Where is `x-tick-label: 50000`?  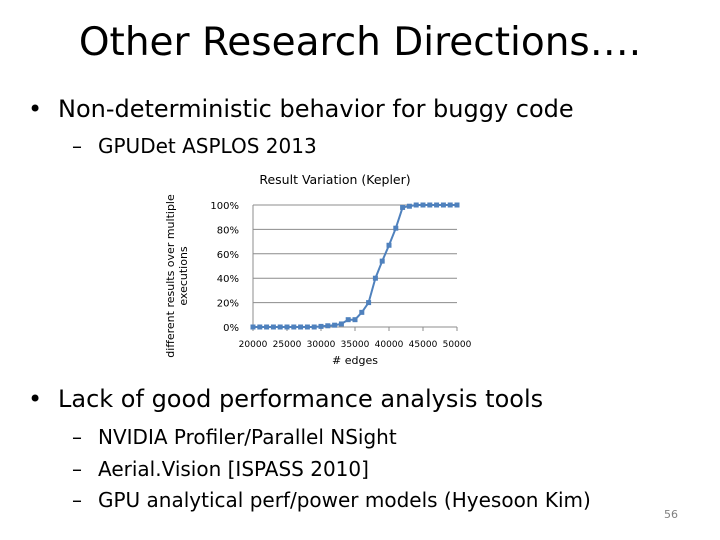
x-tick-label: 50000 is located at coordinates (457, 345).